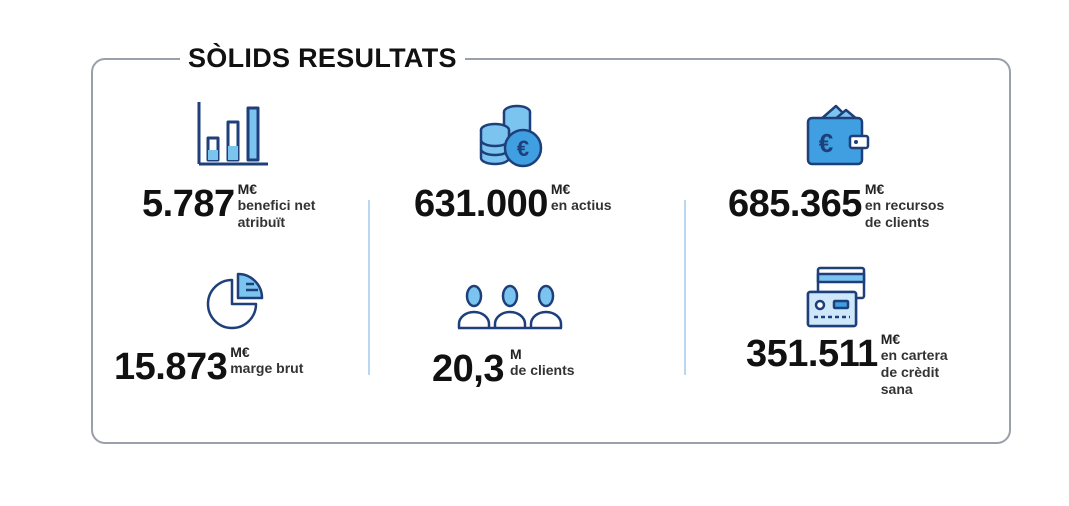 This screenshot has height=506, width=1069. What do you see at coordinates (581, 205) in the screenshot?
I see `stat-description: en actius` at bounding box center [581, 205].